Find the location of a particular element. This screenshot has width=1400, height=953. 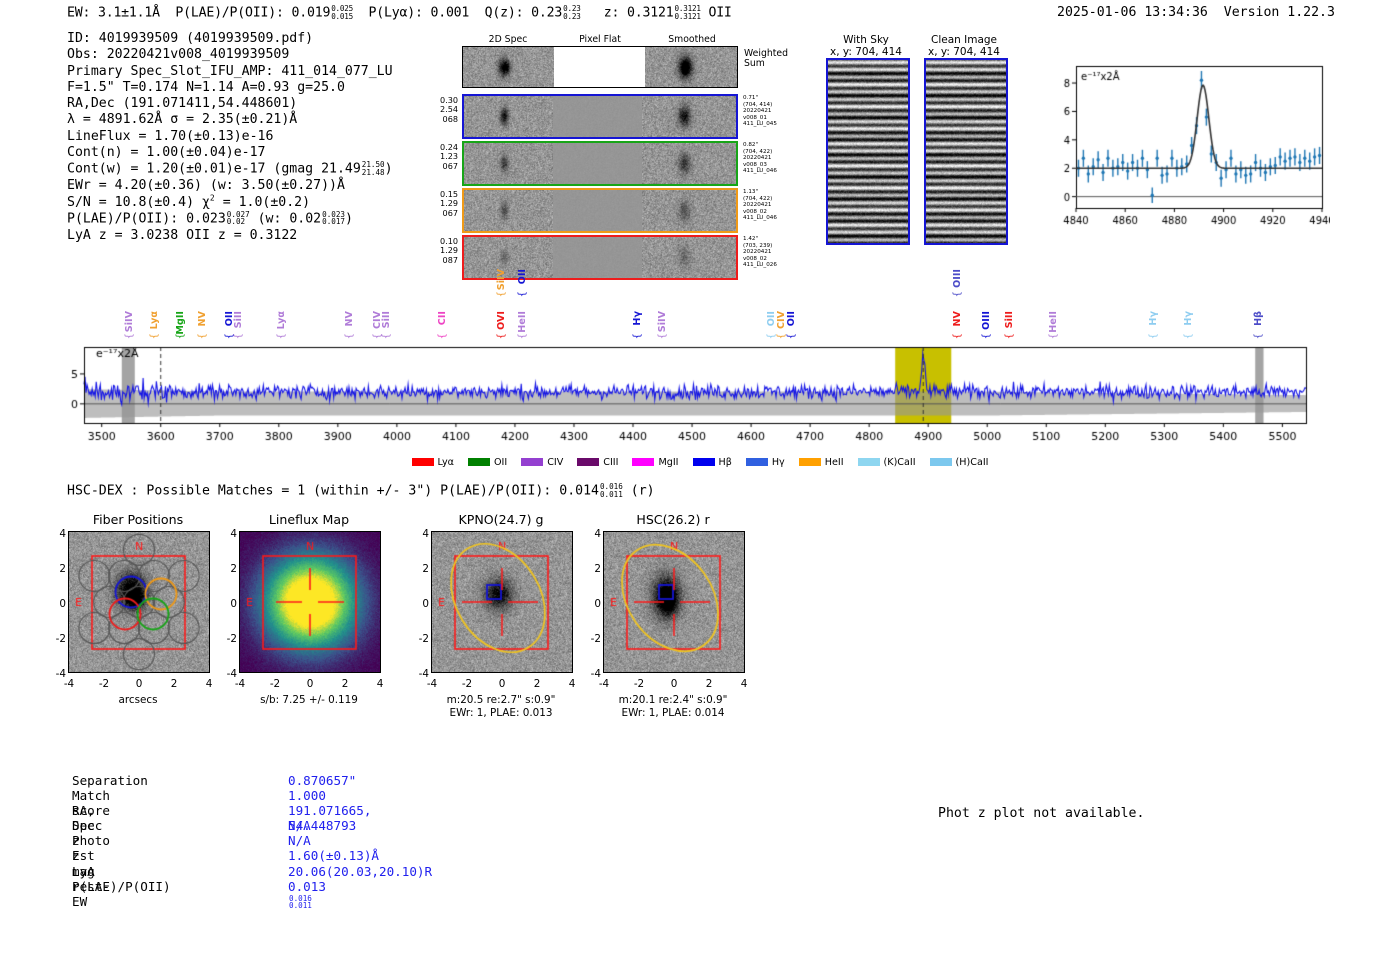

legend-label: CIV is located at coordinates (555, 462).